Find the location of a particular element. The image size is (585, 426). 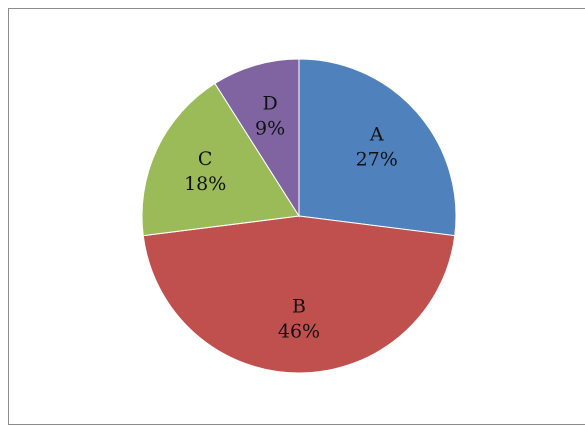

slice-category-label-d: D is located at coordinates (269, 104).